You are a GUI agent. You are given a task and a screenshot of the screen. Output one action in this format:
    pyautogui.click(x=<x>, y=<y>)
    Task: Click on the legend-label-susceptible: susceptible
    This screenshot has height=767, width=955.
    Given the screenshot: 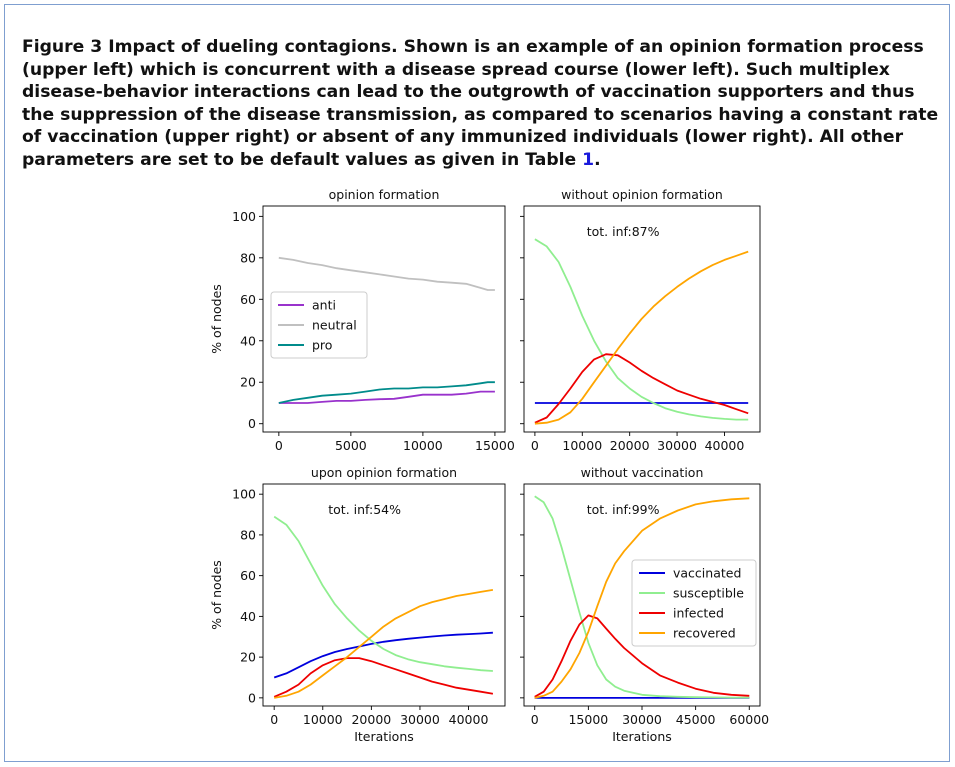 What is the action you would take?
    pyautogui.click(x=708, y=593)
    